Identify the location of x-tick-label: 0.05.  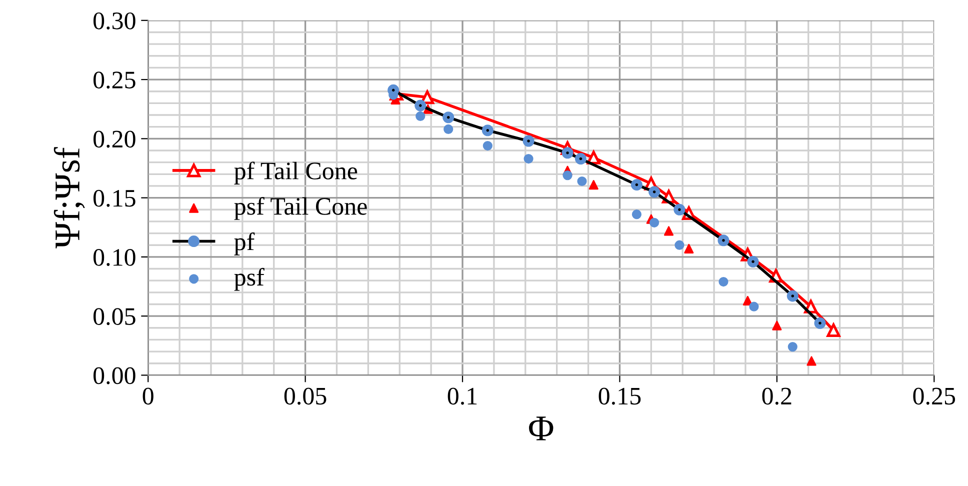
(305, 396).